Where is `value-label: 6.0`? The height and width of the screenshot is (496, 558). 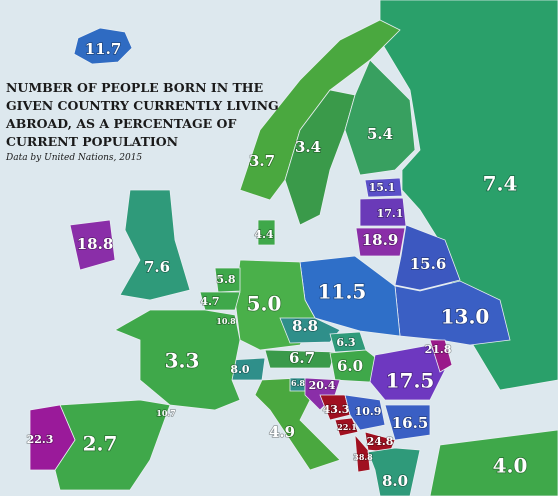
value-label: 6.0 is located at coordinates (350, 366).